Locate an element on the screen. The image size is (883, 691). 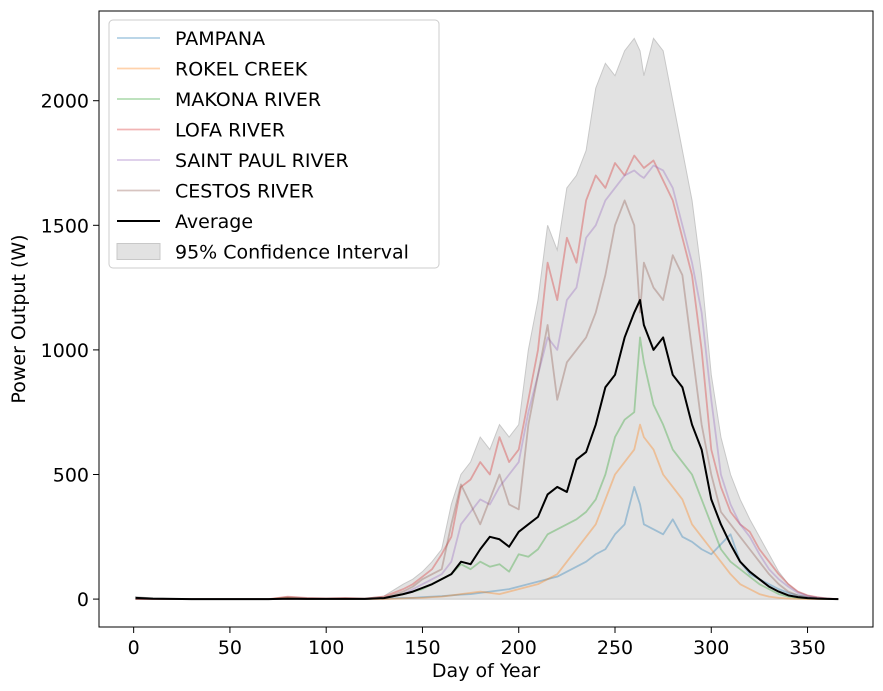
legend-label-average: Average is located at coordinates (214, 222).